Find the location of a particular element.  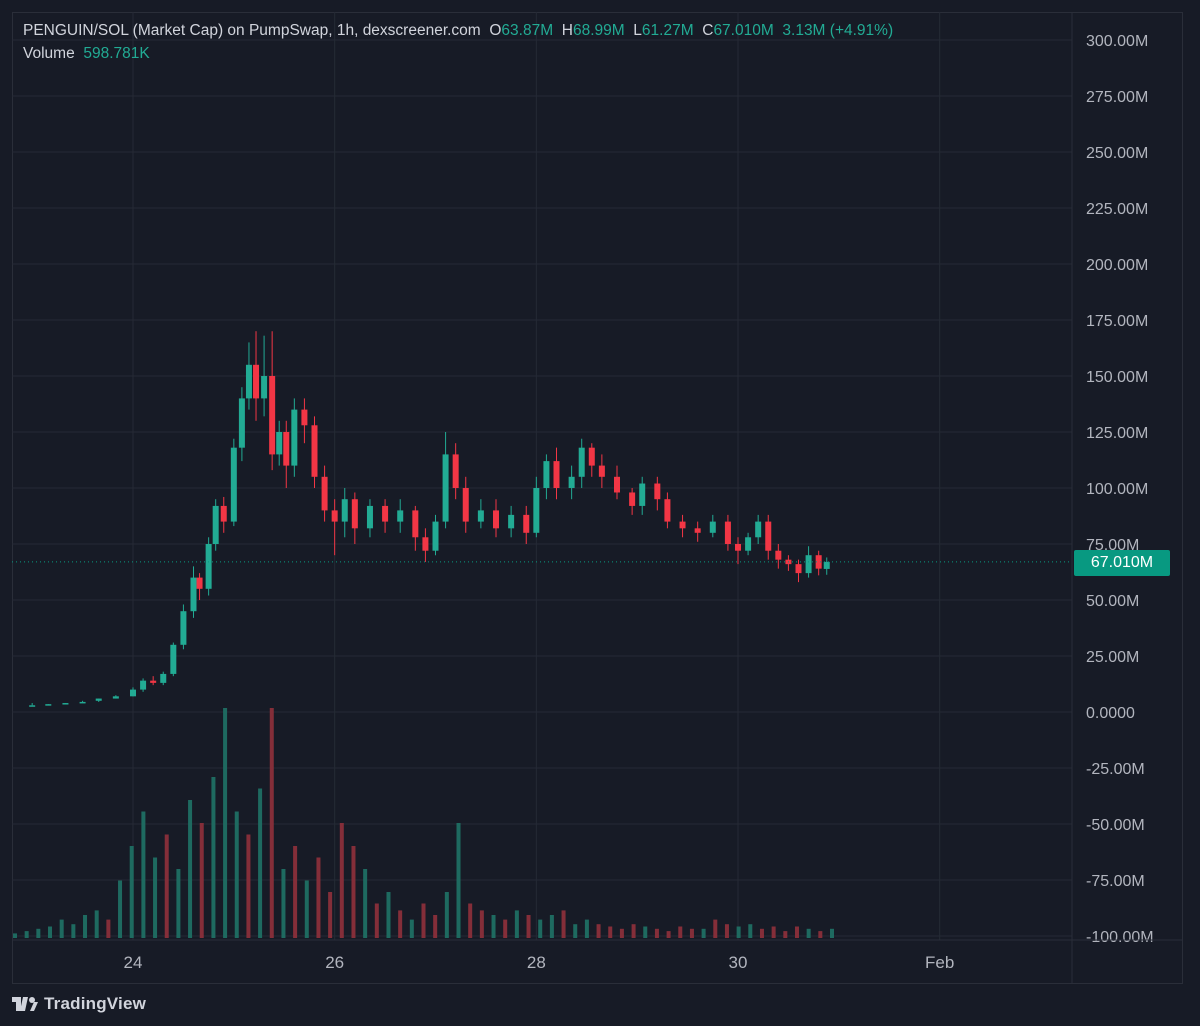

y-tick-label: 250.00M is located at coordinates (1117, 153).